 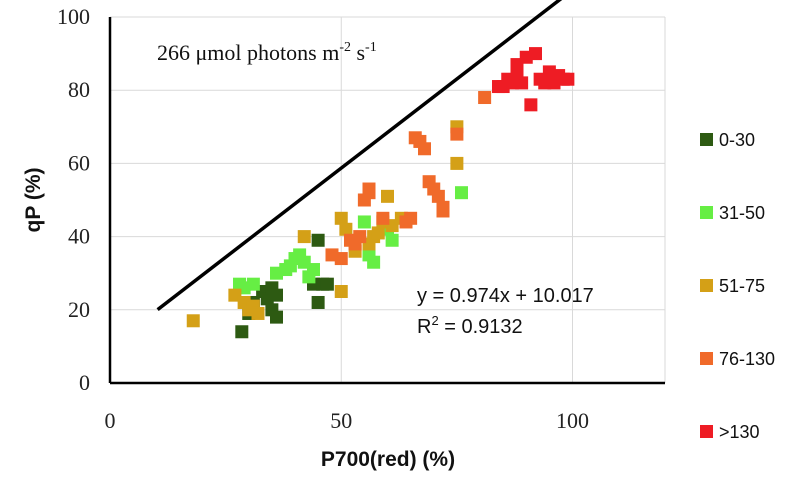 What do you see at coordinates (79, 89) in the screenshot?
I see `y-tick-label: 80` at bounding box center [79, 89].